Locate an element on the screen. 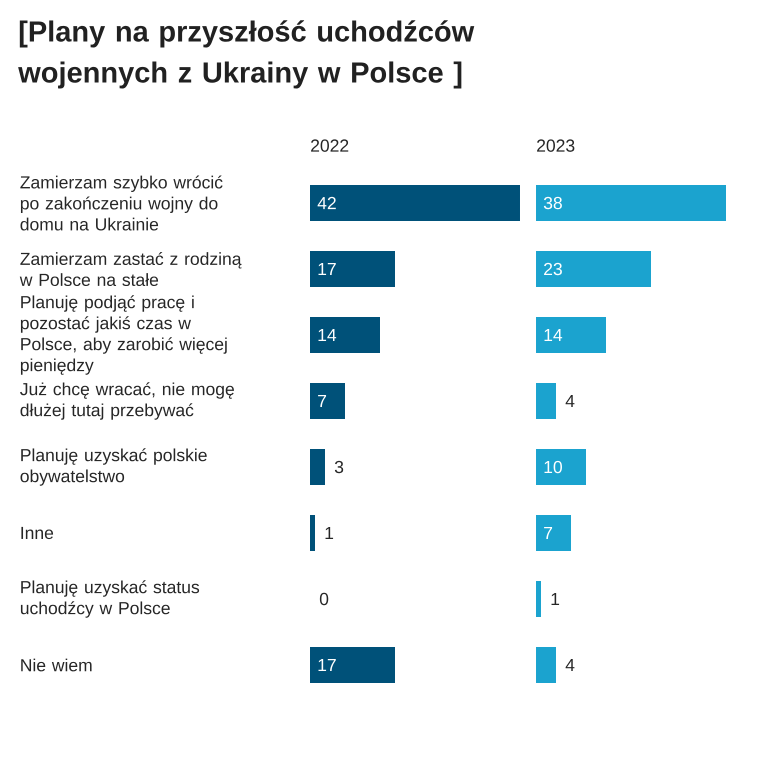 The height and width of the screenshot is (763, 768). data-label: 0 is located at coordinates (324, 599).